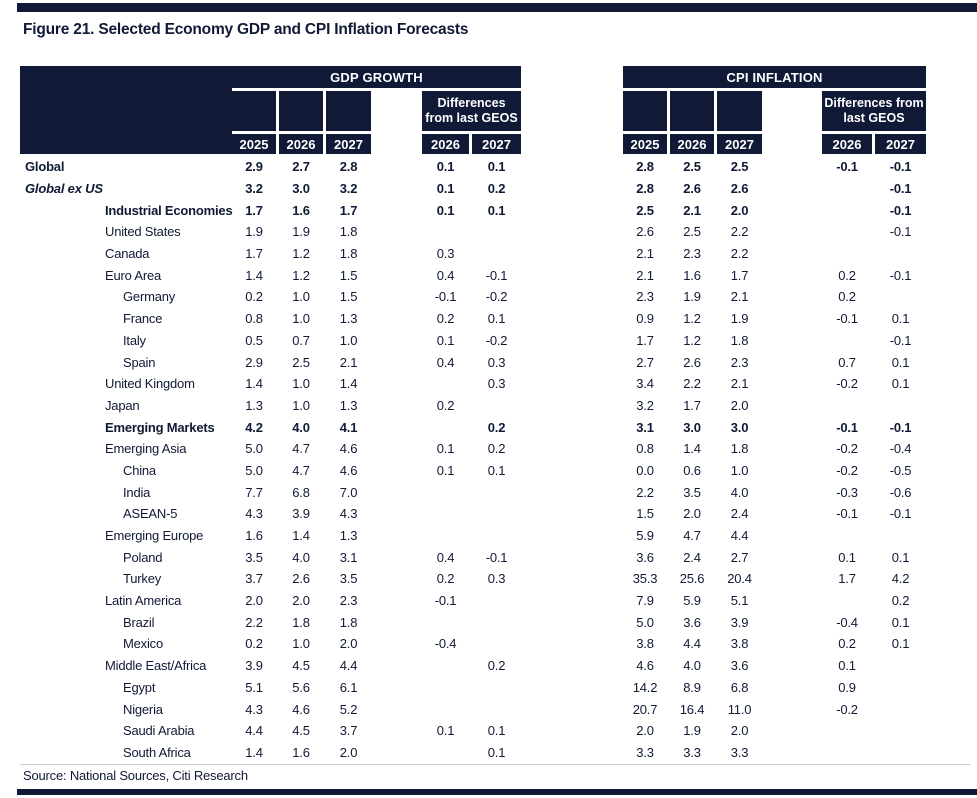  I want to click on cpi-year-2025-header: 2025, so click(645, 144).